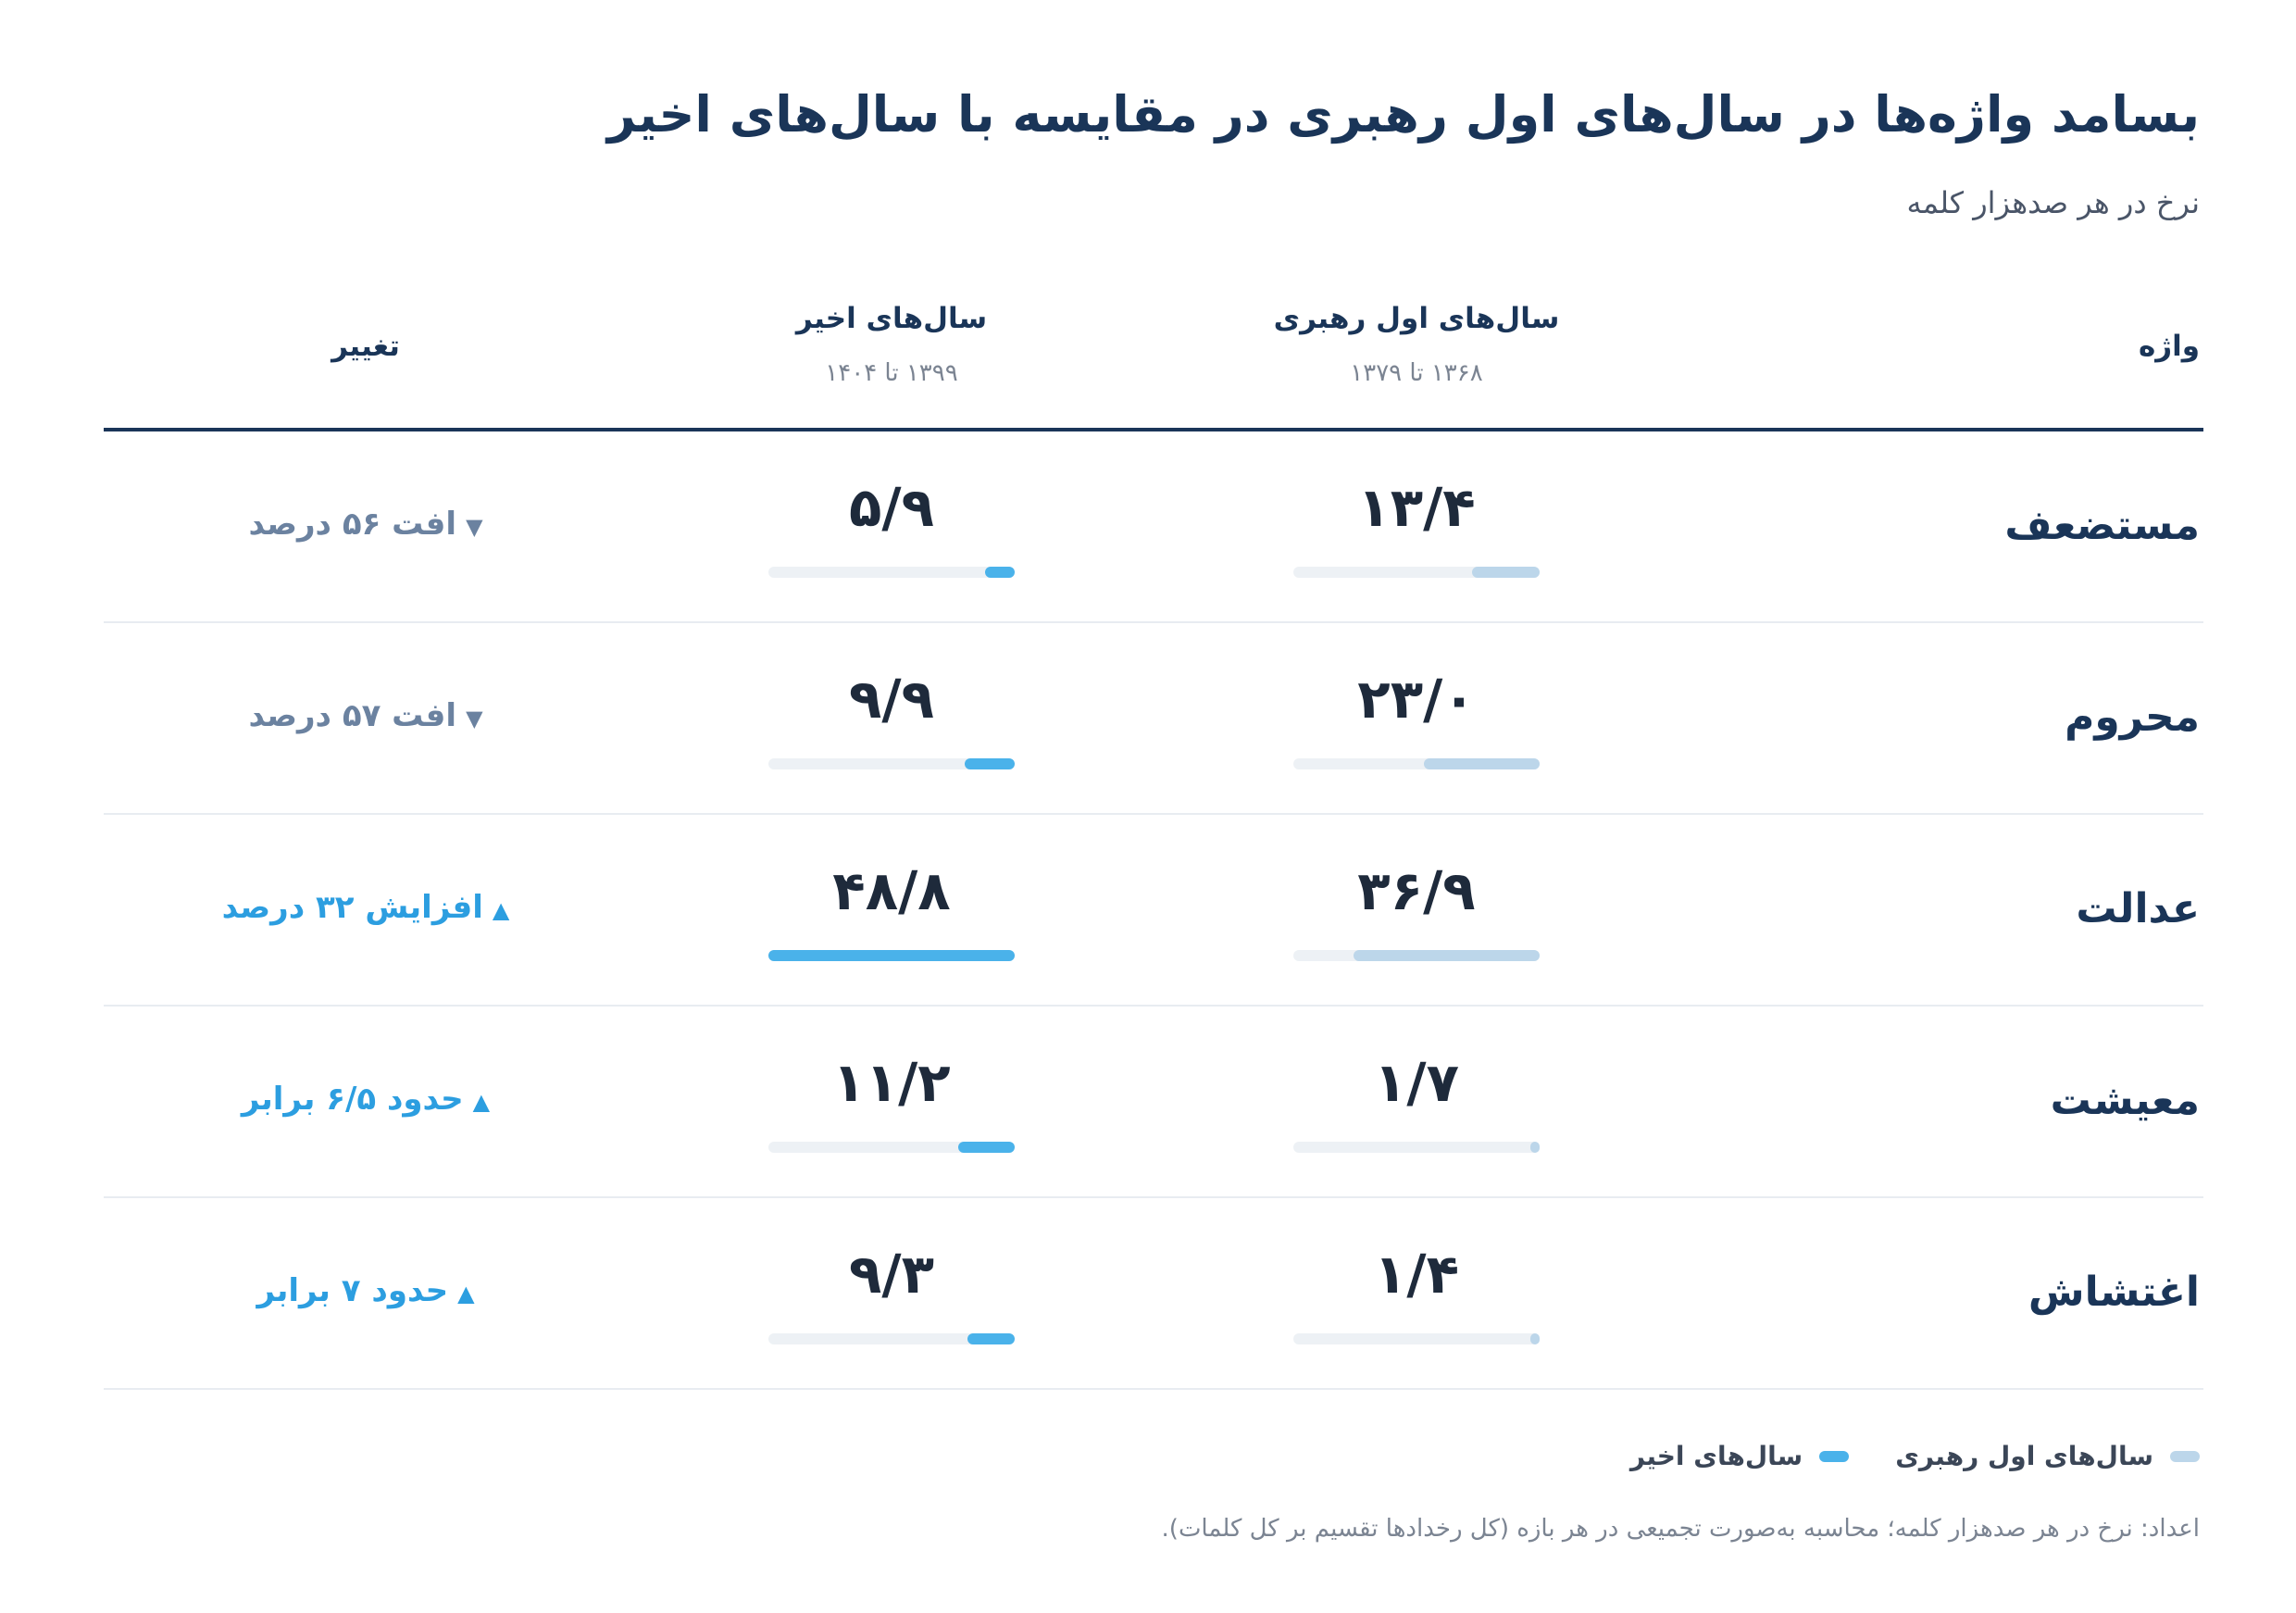  I want to click on column-header-recent: سال‌های اخیر ۱۳۹۹ تا ۱۴۰۴, so click(891, 344).